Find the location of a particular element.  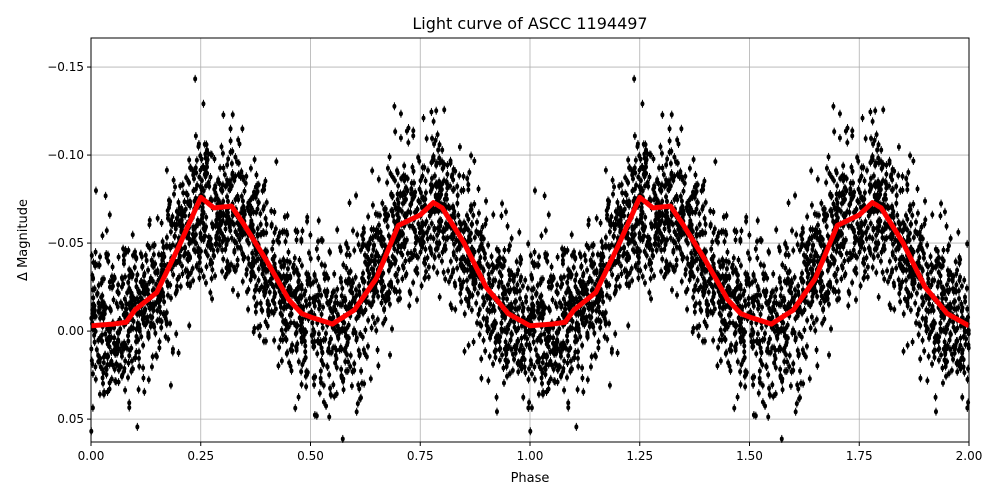

y-axis-label: Δ Magnitude is located at coordinates (23, 240).